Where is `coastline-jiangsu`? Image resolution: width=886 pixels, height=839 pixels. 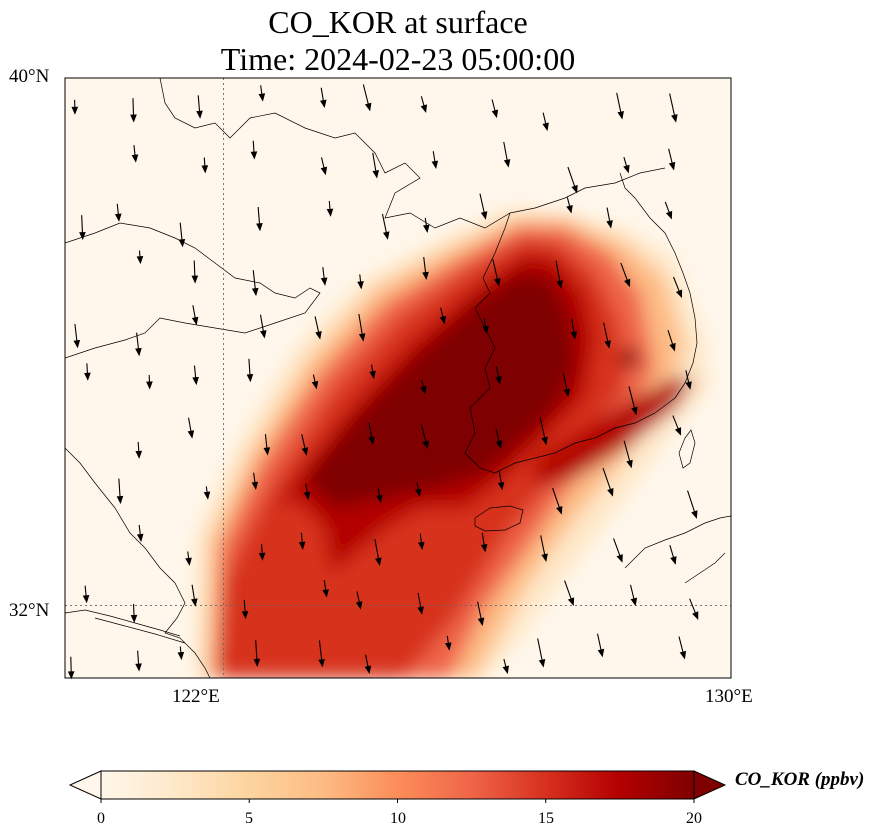 coastline-jiangsu is located at coordinates (138, 562).